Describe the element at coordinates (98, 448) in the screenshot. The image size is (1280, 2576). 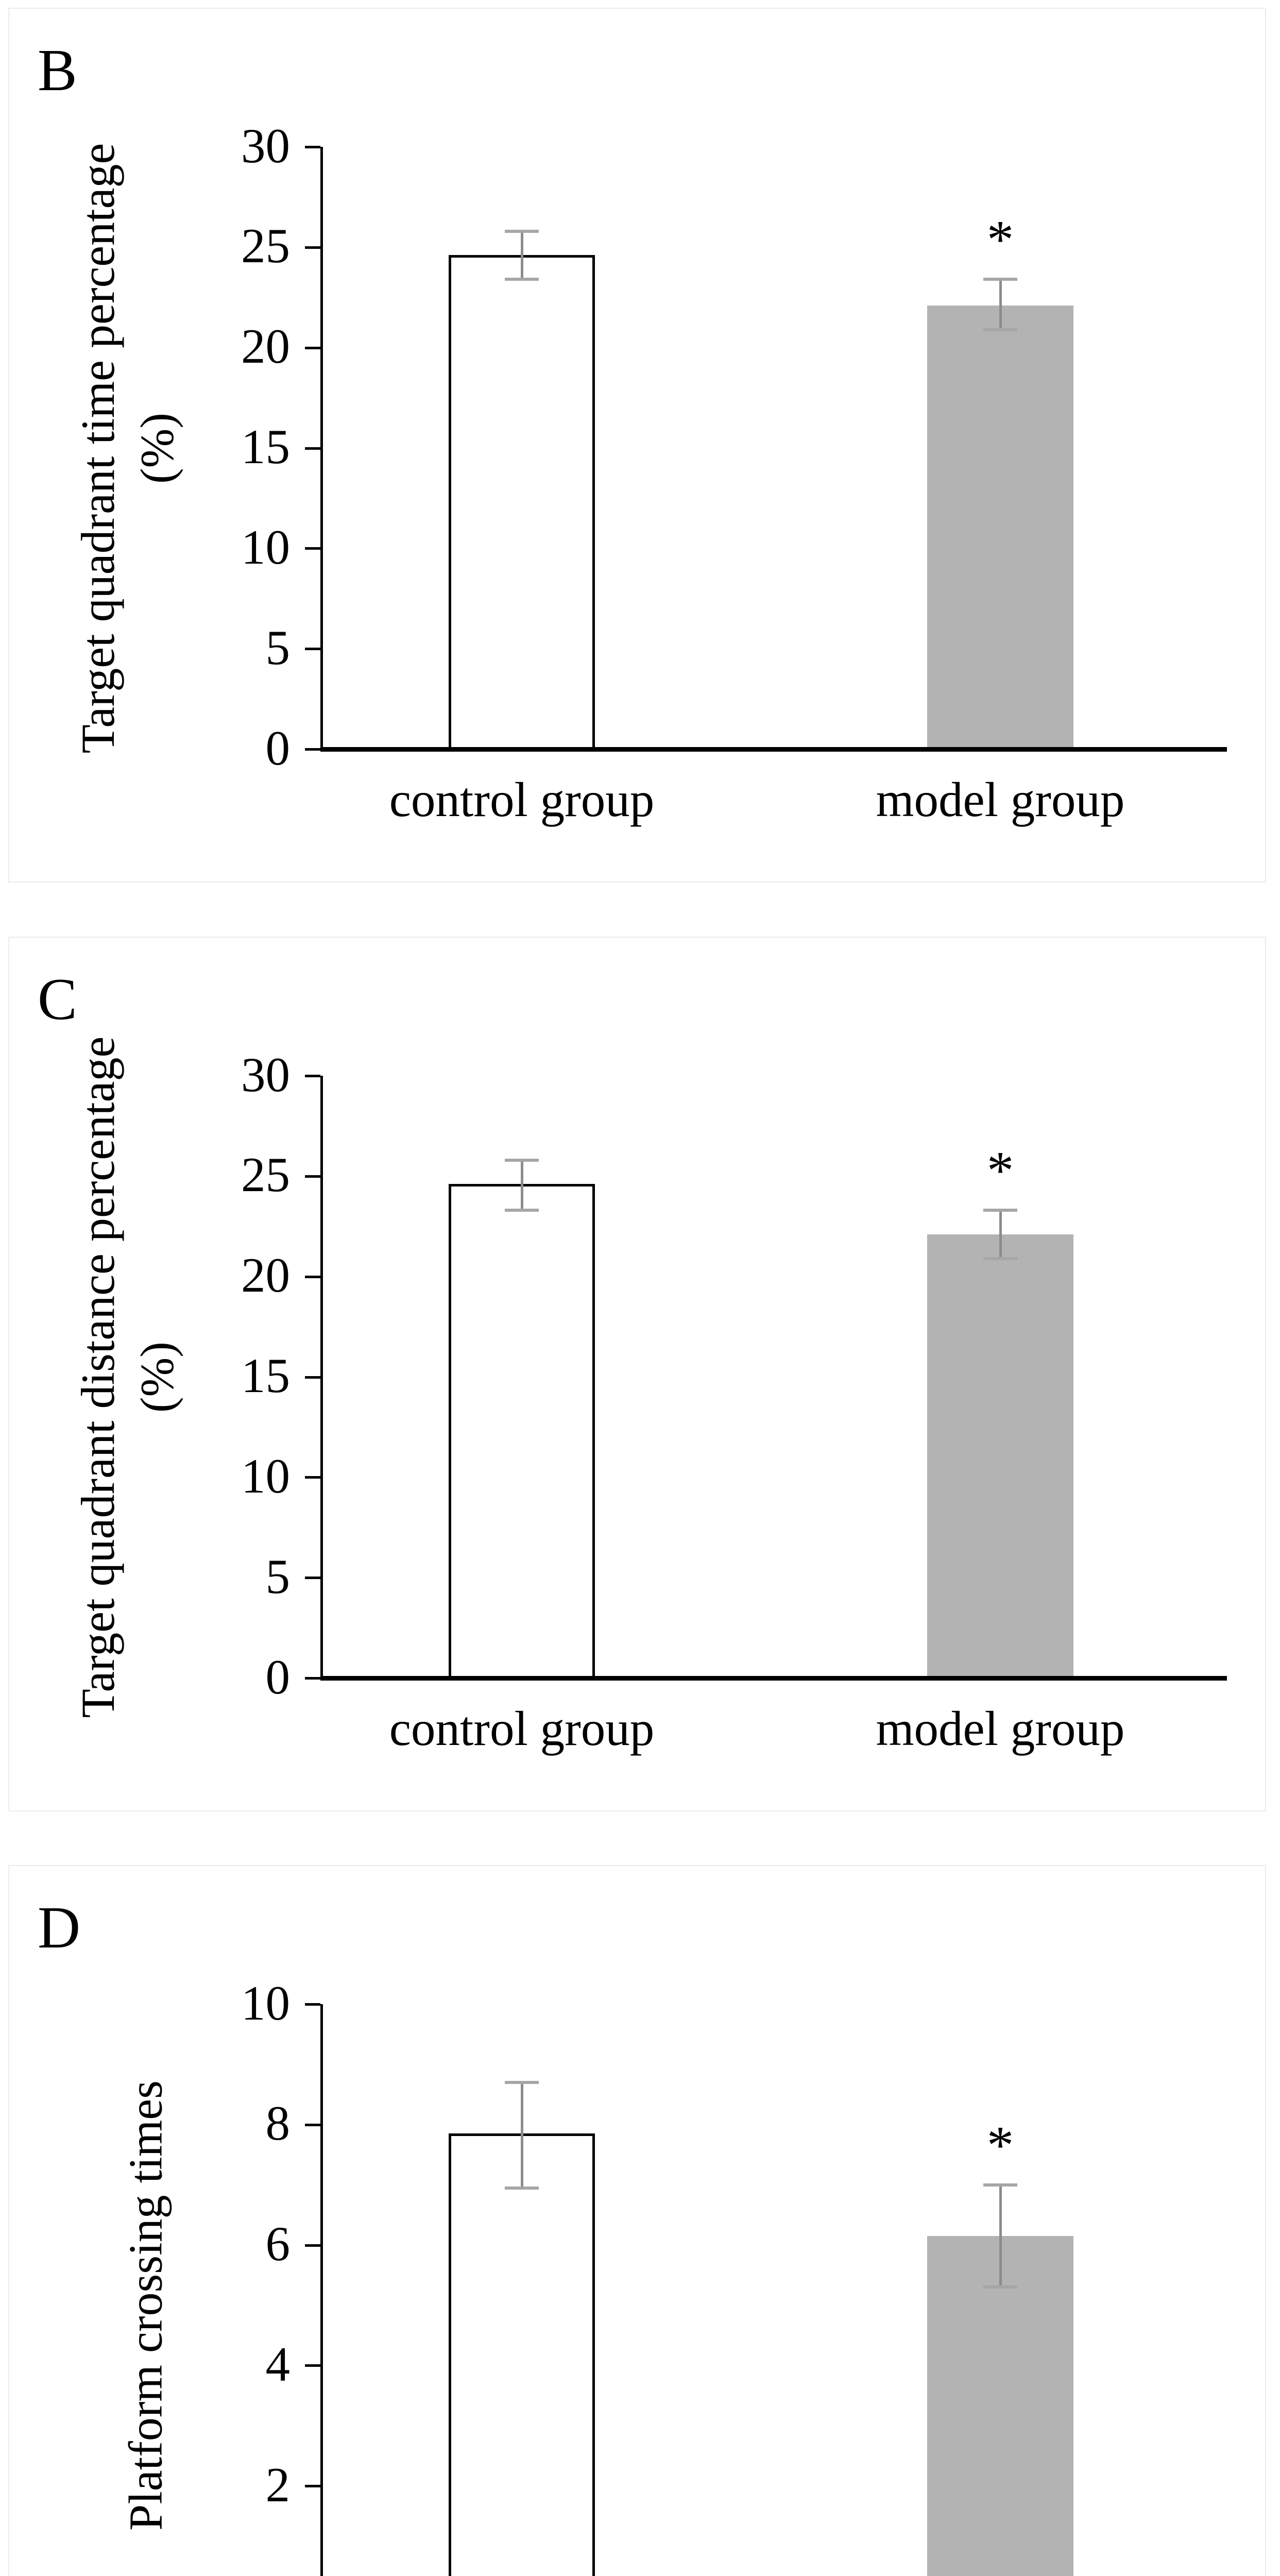
I see `y-axis-title-line: Target quadrant time percentage` at that location.